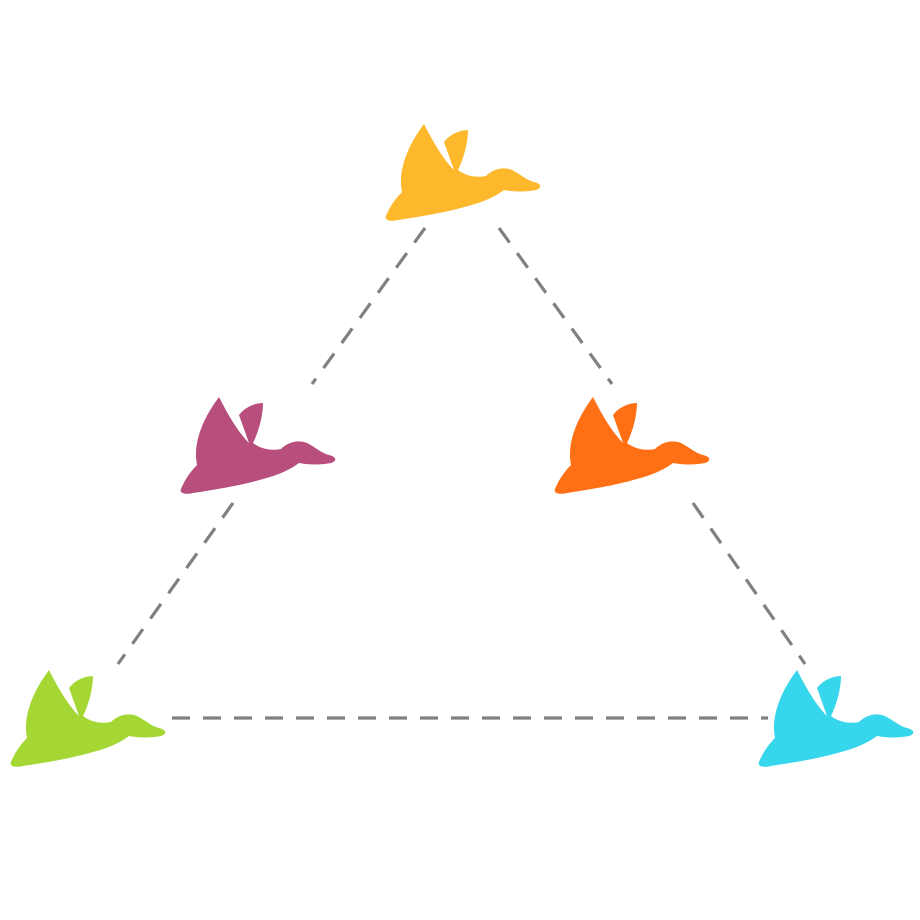 The image size is (920, 920). I want to click on edge-top-to-mid-left, so click(368, 306).